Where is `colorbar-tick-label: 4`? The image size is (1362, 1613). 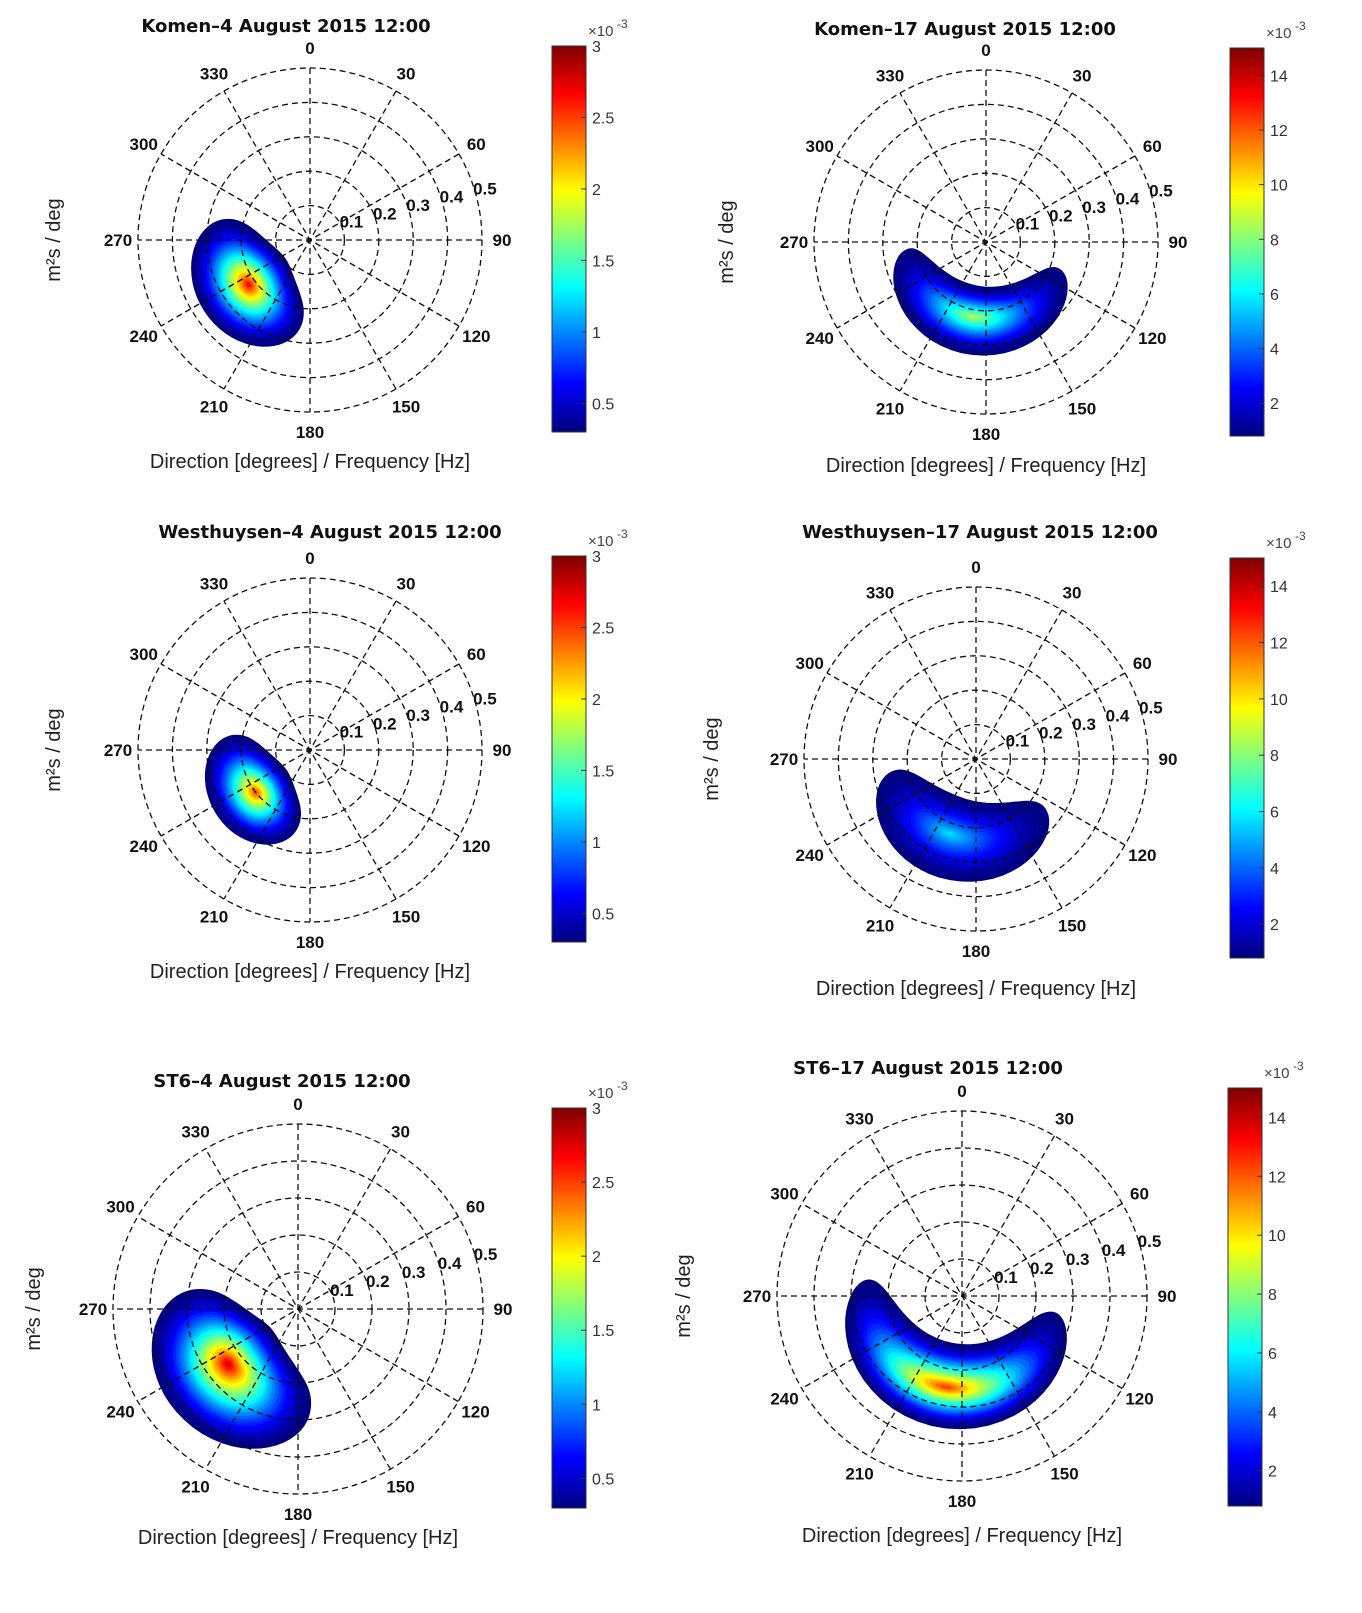 colorbar-tick-label: 4 is located at coordinates (1272, 1413).